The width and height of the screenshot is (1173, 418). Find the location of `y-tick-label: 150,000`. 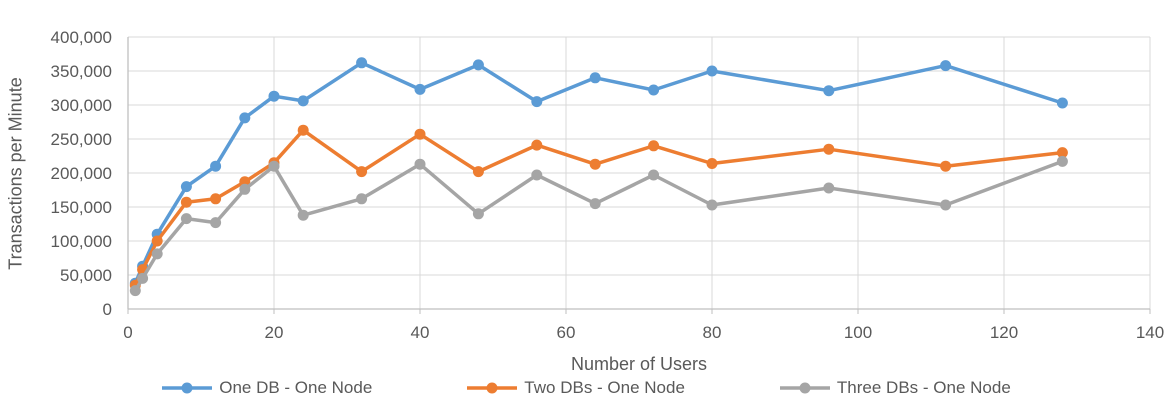

y-tick-label: 150,000 is located at coordinates (81, 207).